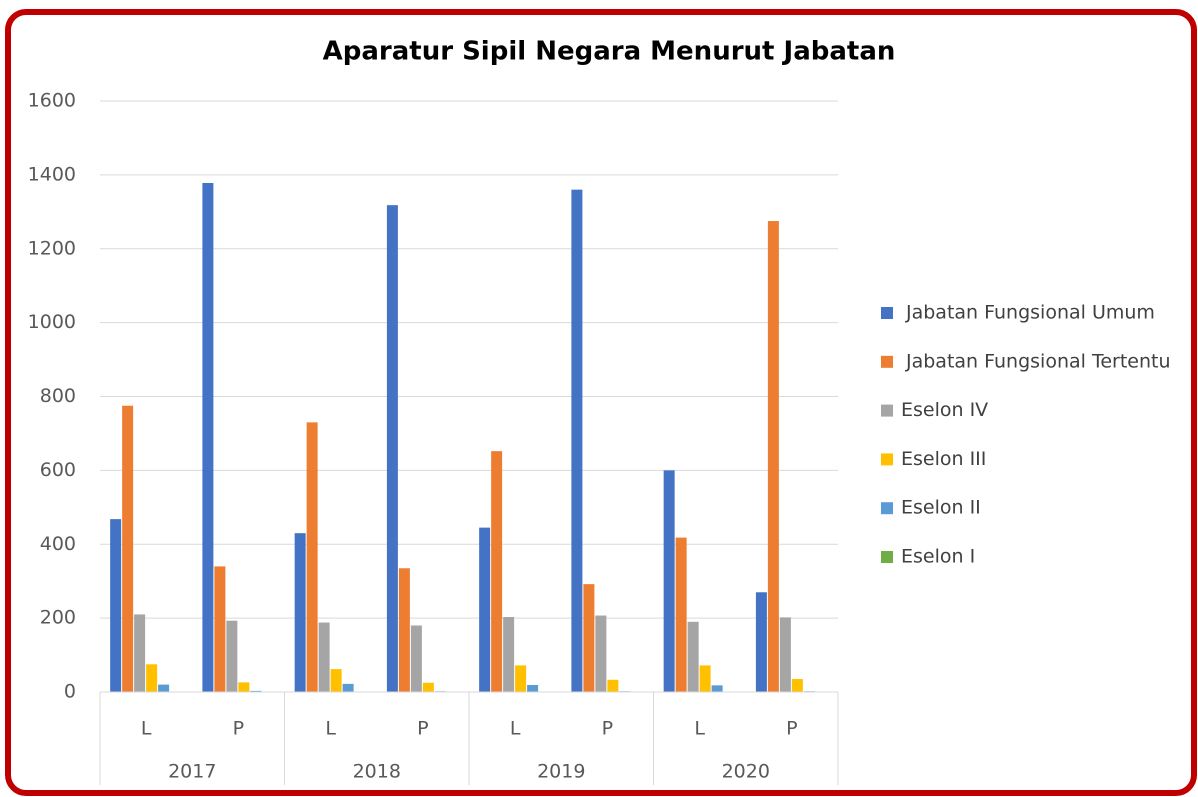 The height and width of the screenshot is (797, 1198). What do you see at coordinates (1030, 313) in the screenshot?
I see `legend-label: Jabatan Fungsional Umum` at bounding box center [1030, 313].